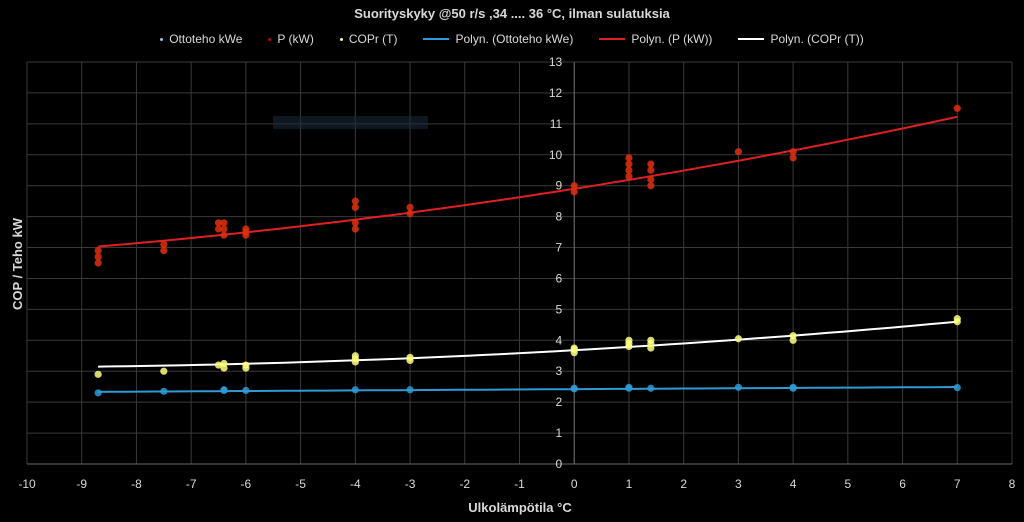 Image resolution: width=1024 pixels, height=522 pixels. Describe the element at coordinates (847, 484) in the screenshot. I see `x-tick-label: 5` at that location.